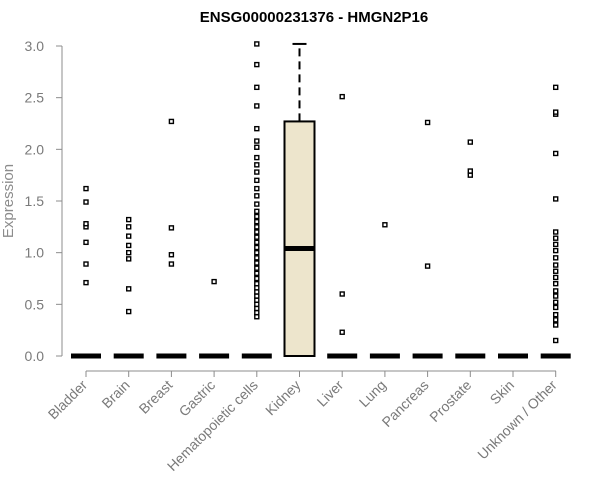  Describe the element at coordinates (450, 401) in the screenshot. I see `x-tick-label: Prostate` at that location.